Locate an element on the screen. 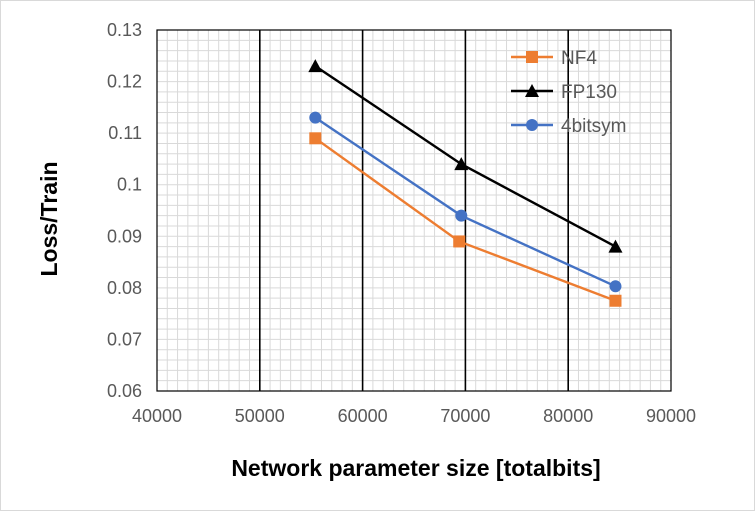  x-axis-title: Network parameter size [totalbits] is located at coordinates (415, 468).